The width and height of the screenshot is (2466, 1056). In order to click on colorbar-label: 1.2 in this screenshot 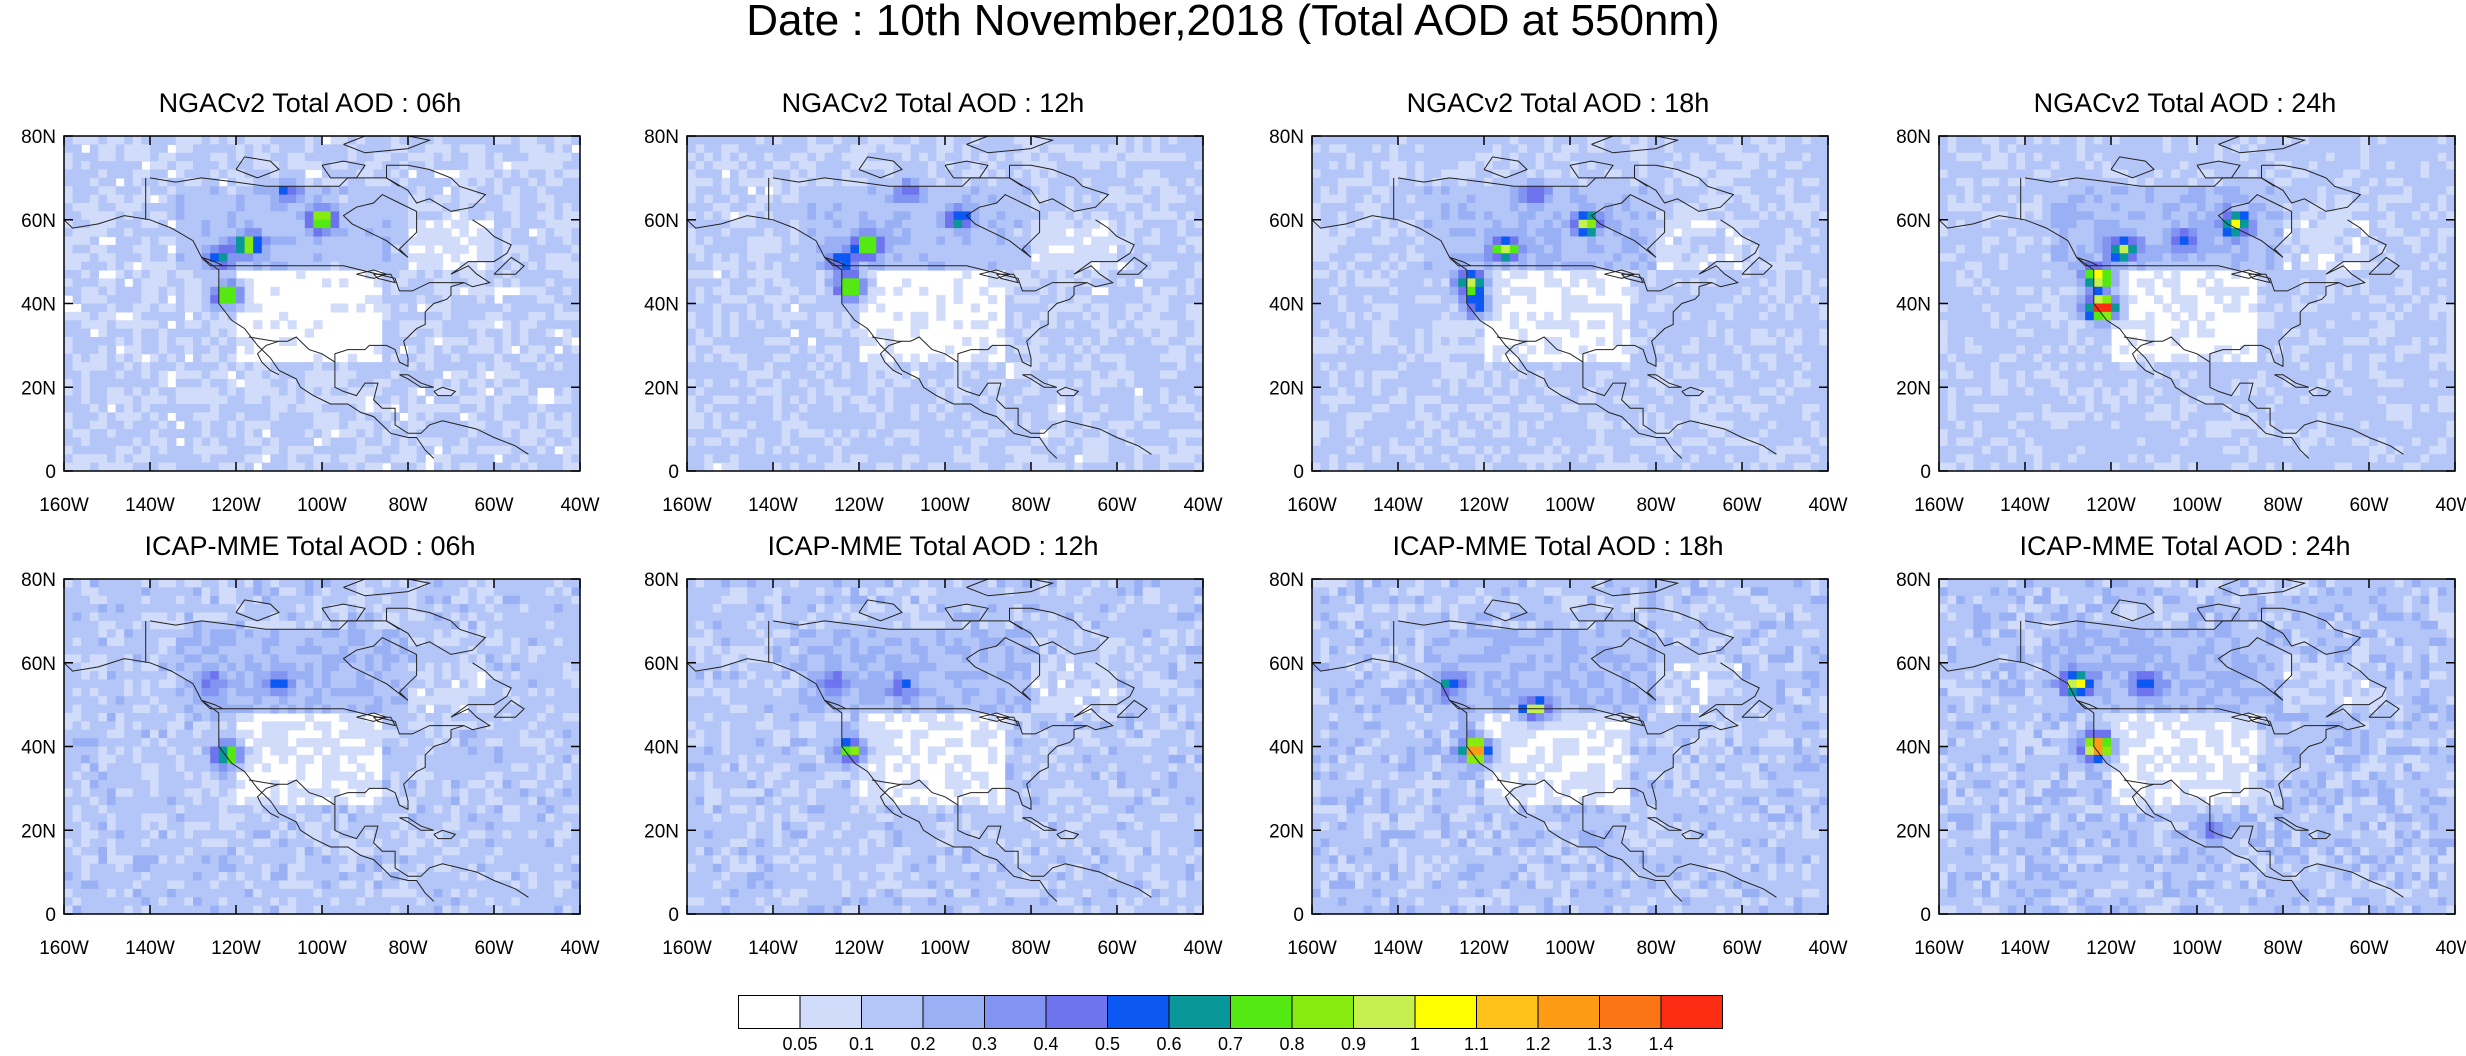, I will do `click(1537, 1043)`.